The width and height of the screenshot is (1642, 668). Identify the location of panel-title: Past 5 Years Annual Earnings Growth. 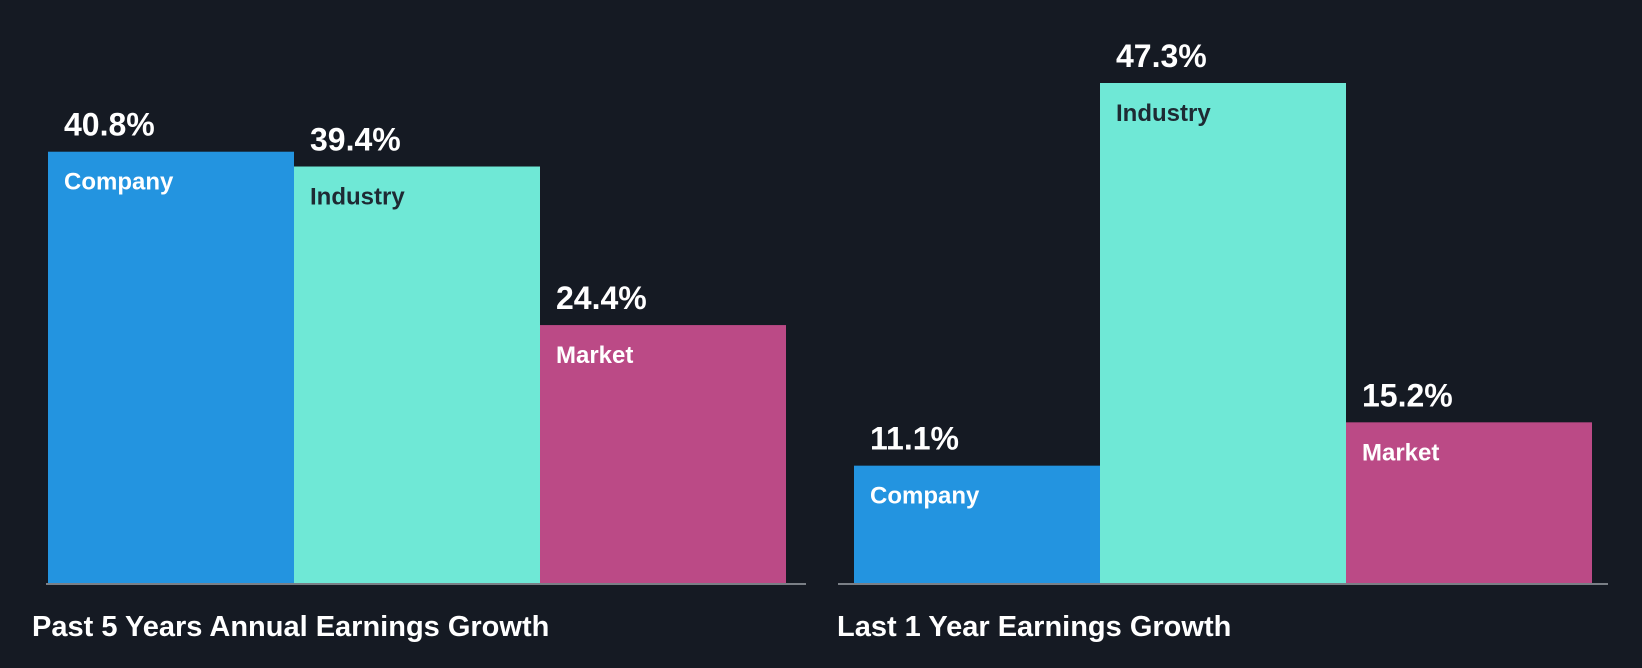
(290, 627).